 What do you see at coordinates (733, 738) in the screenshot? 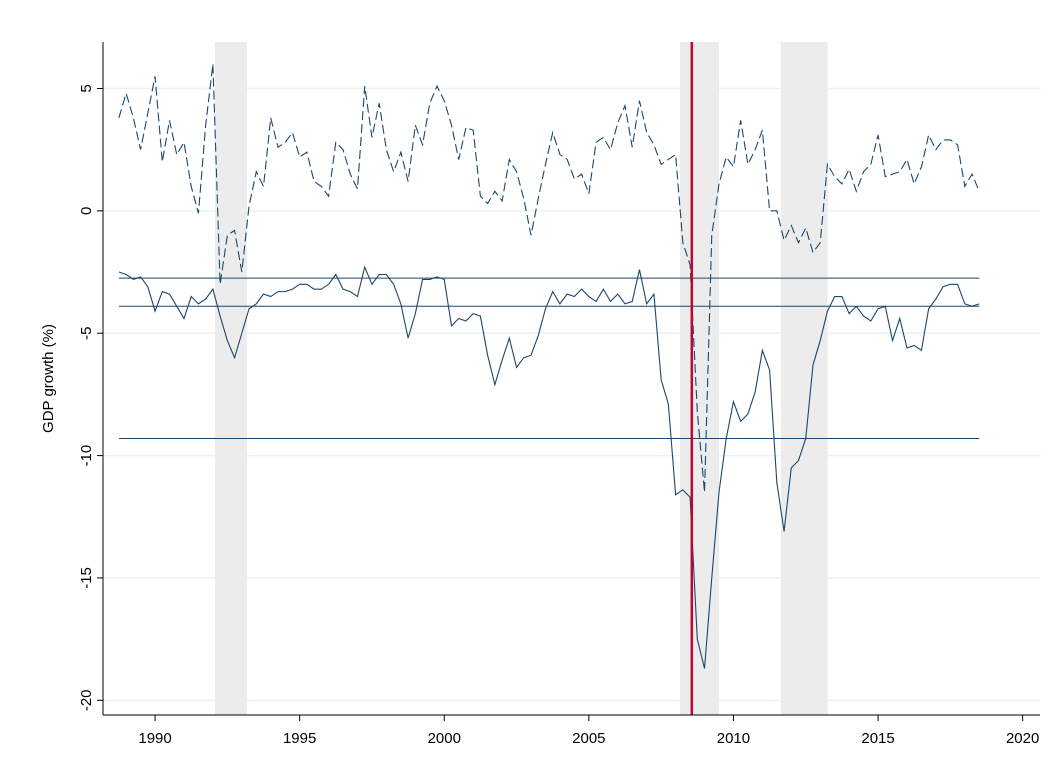
I see `x-tick-label: 2010` at bounding box center [733, 738].